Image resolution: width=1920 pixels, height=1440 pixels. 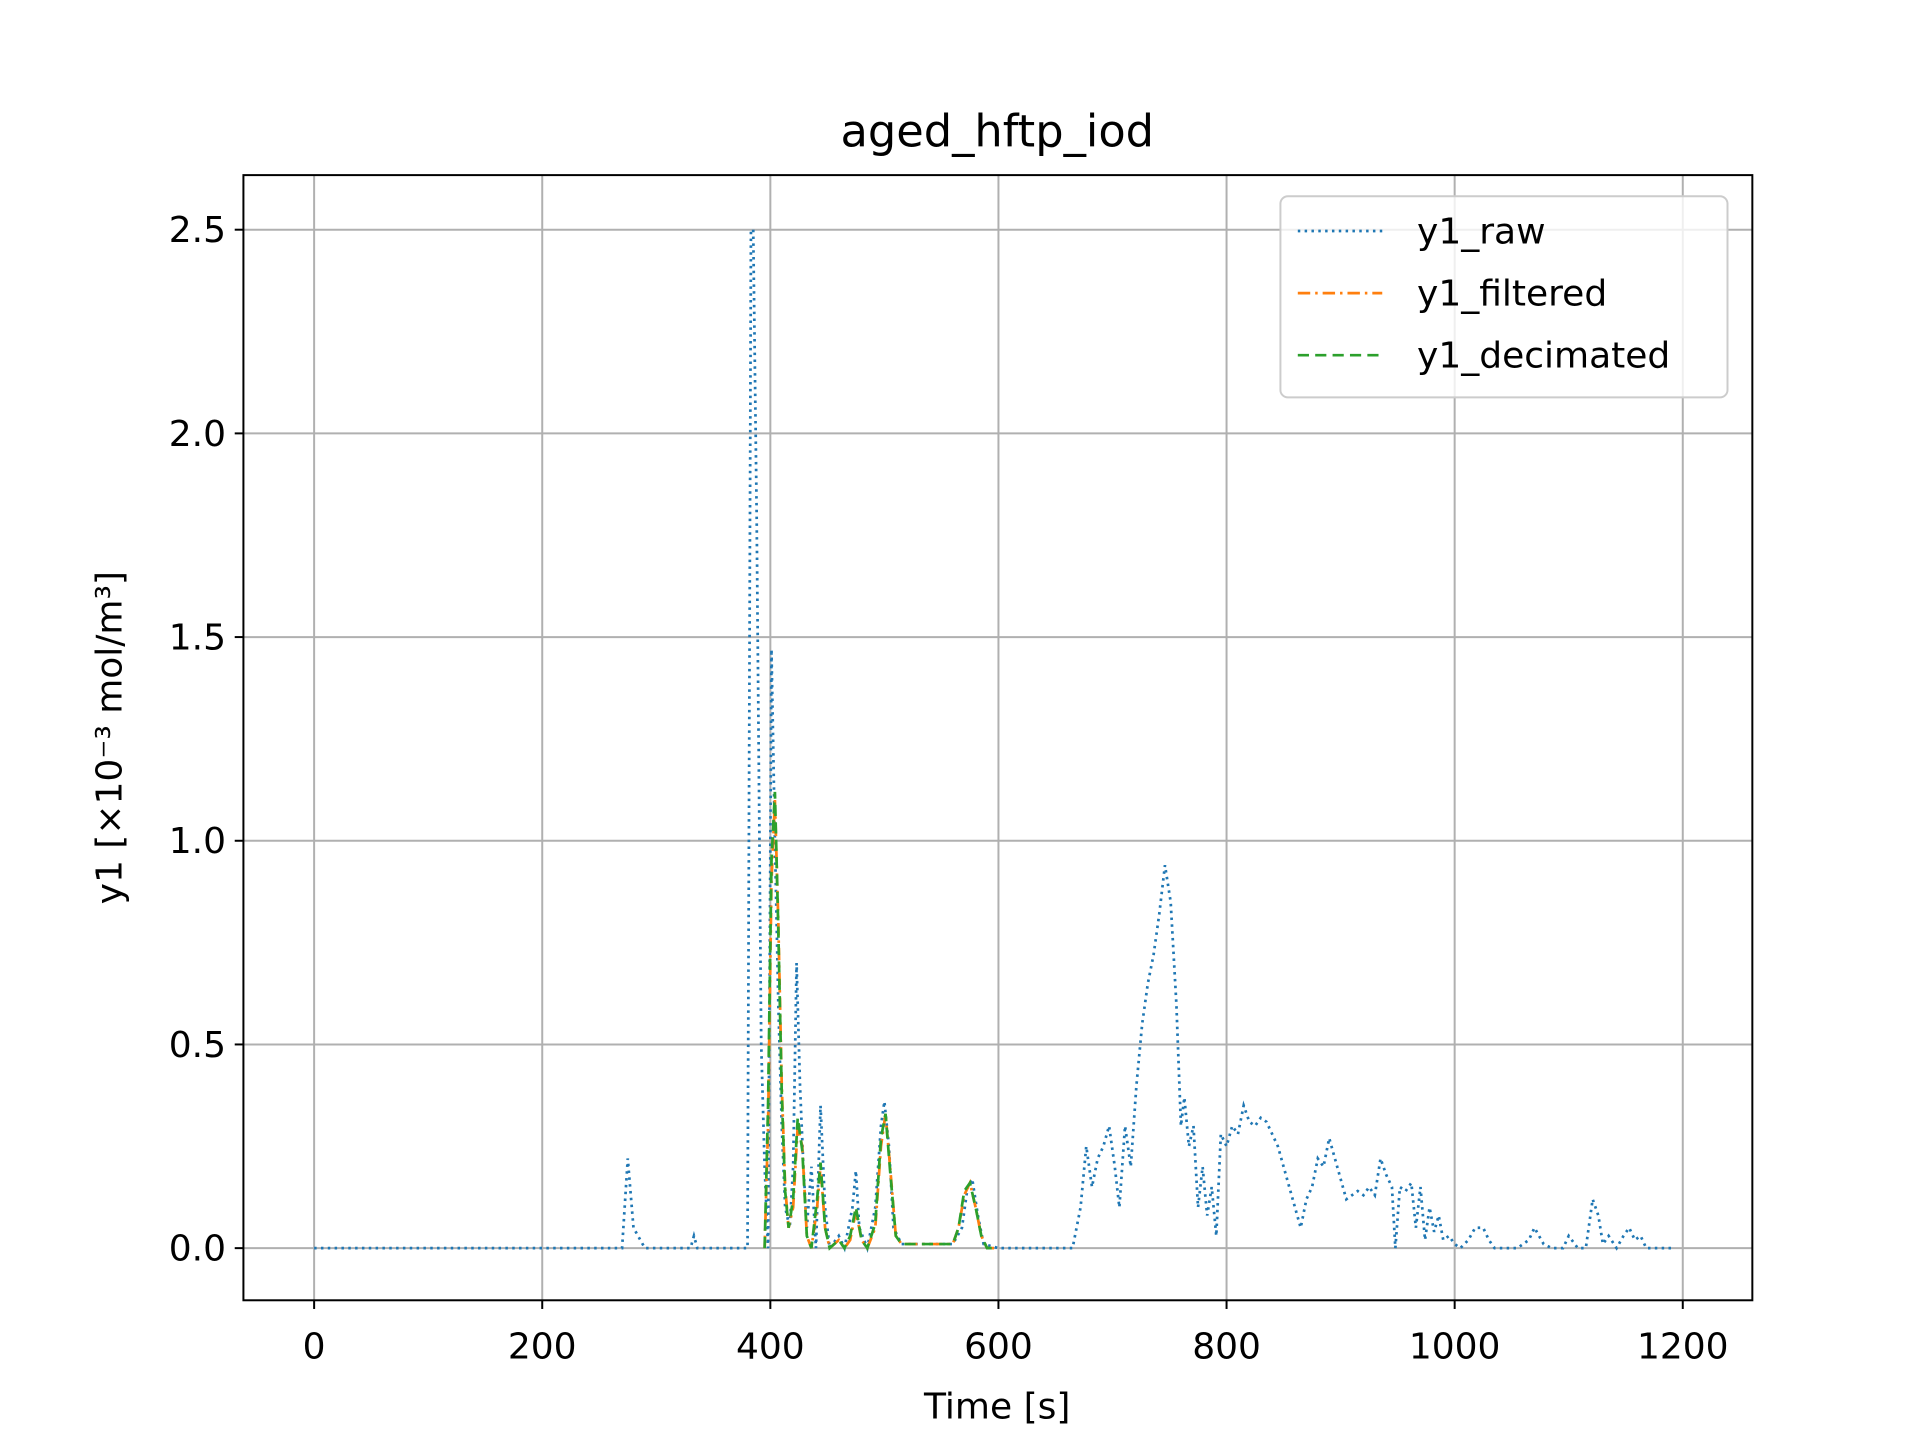 I want to click on y-tick-label: 1.0, so click(x=197, y=841).